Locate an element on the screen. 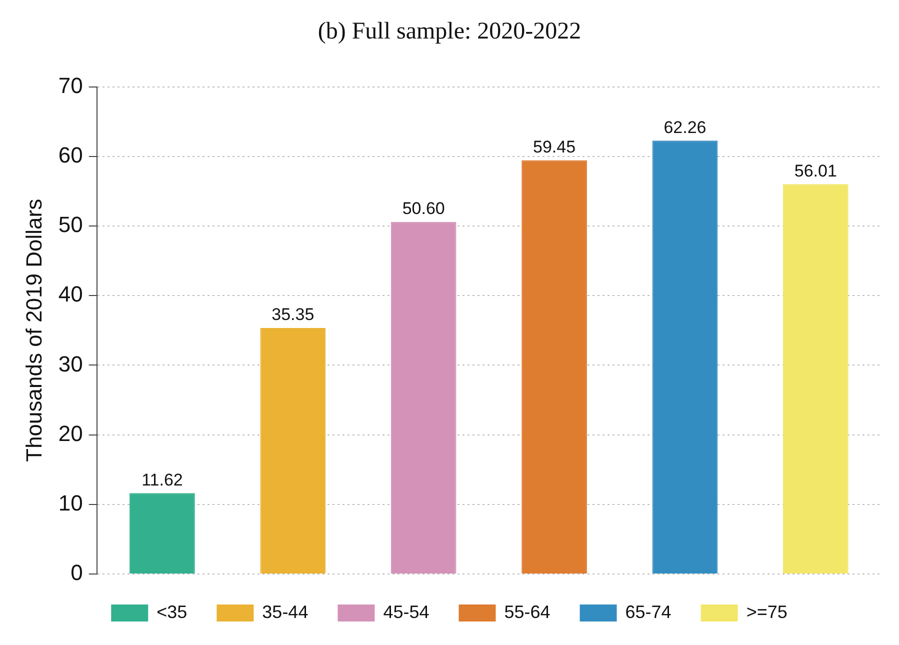 This screenshot has width=899, height=645. chart-title: (b) Full sample: 2020-2022 is located at coordinates (450, 31).